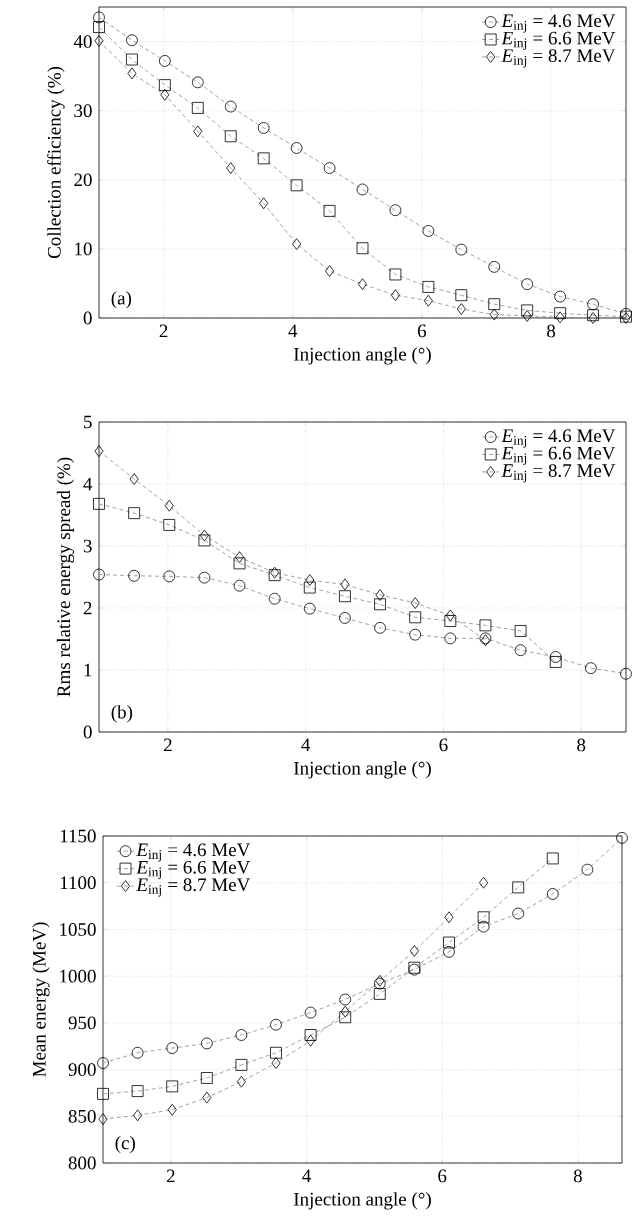  What do you see at coordinates (56, 162) in the screenshot?
I see `y-axis-title: Collection efficiency (%)` at bounding box center [56, 162].